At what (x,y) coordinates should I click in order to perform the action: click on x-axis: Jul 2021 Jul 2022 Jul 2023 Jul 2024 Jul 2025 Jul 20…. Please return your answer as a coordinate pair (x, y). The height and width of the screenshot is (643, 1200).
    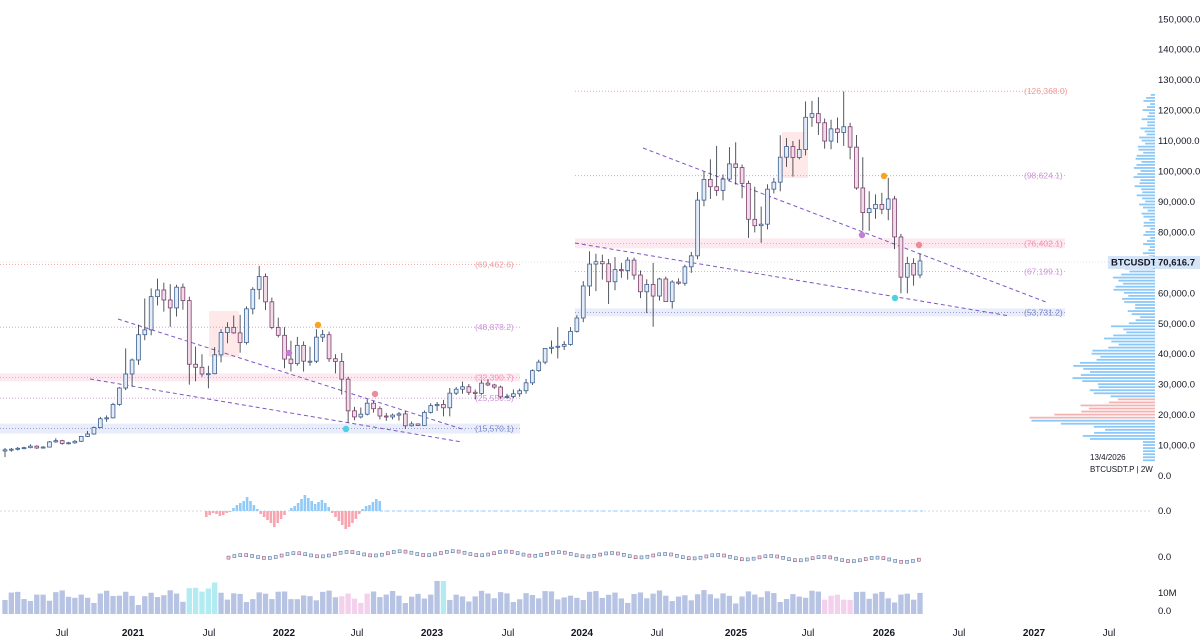
    Looking at the image, I should click on (586, 633).